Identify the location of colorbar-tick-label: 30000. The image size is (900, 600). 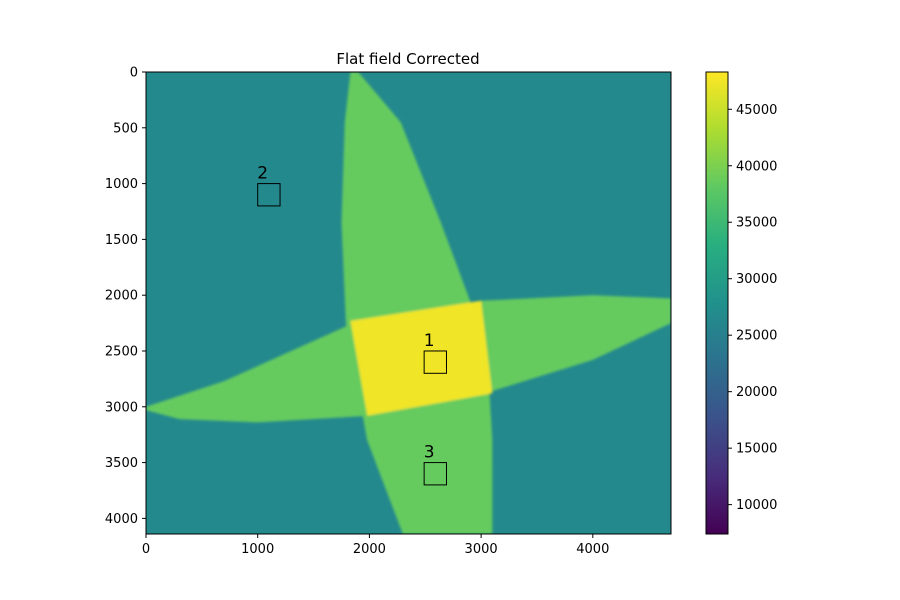
(756, 279).